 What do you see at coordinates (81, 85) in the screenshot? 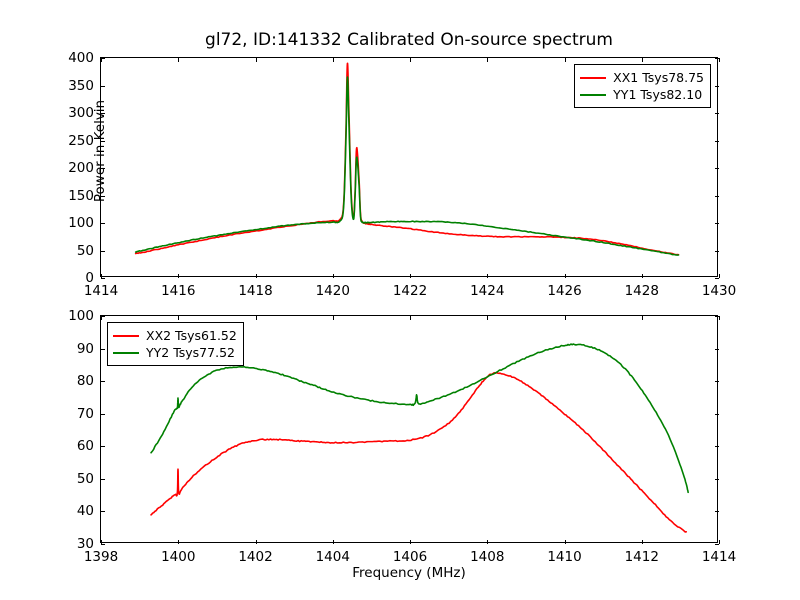
I see `y-axis-tick-label: 350` at bounding box center [81, 85].